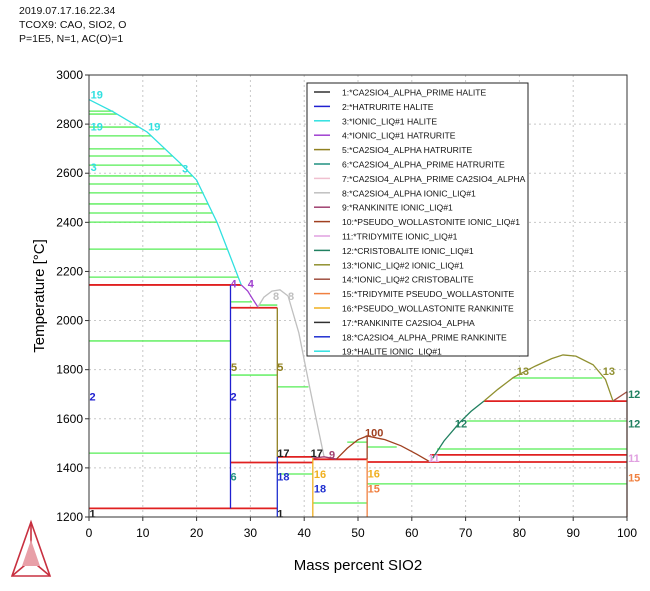 This screenshot has width=650, height=591. Describe the element at coordinates (143, 533) in the screenshot. I see `x-tick-label: 10` at that location.